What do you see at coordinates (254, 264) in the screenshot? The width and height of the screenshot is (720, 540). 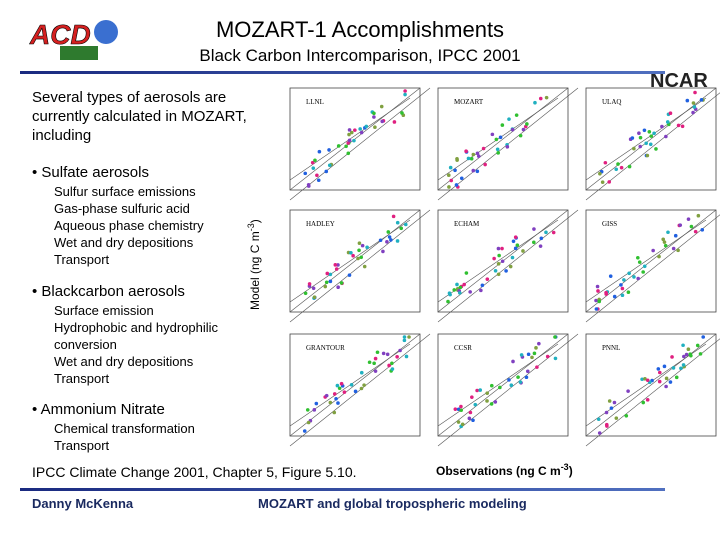 I see `y-axis-label: Model (ng C m-3)` at bounding box center [254, 264].